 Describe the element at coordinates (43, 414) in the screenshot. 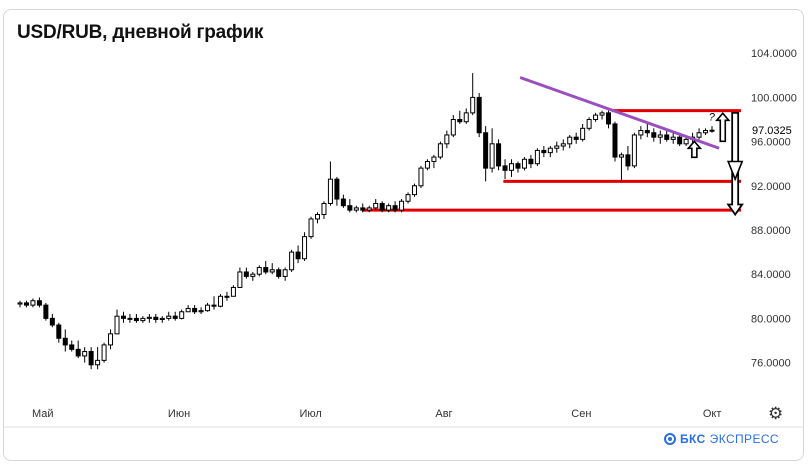

I see `x-tick-label: Май` at that location.